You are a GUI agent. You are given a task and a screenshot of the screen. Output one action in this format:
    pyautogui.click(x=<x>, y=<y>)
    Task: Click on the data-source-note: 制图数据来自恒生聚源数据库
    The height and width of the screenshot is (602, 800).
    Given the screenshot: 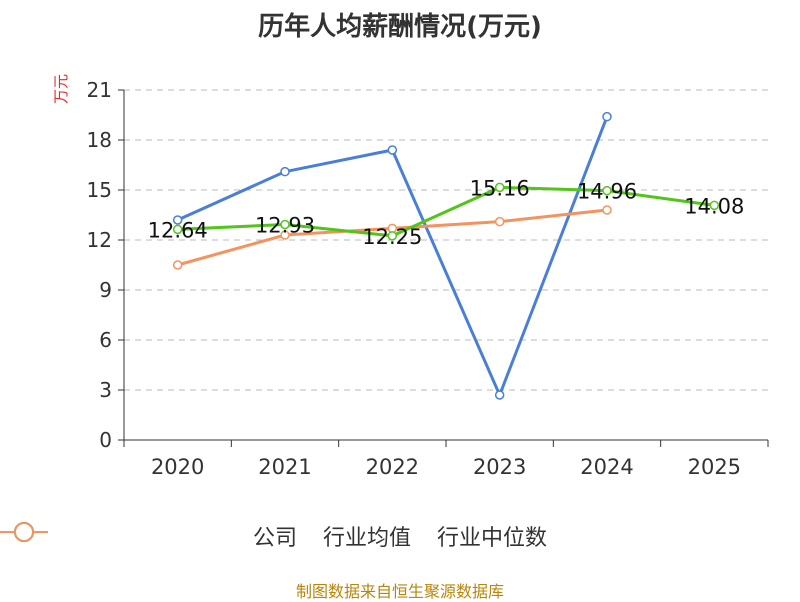 What is the action you would take?
    pyautogui.click(x=399, y=591)
    